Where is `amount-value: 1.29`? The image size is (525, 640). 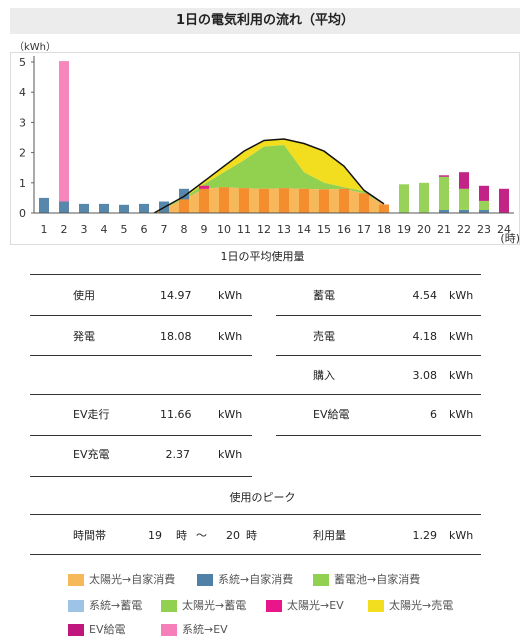 amount-value: 1.29 is located at coordinates (425, 535).